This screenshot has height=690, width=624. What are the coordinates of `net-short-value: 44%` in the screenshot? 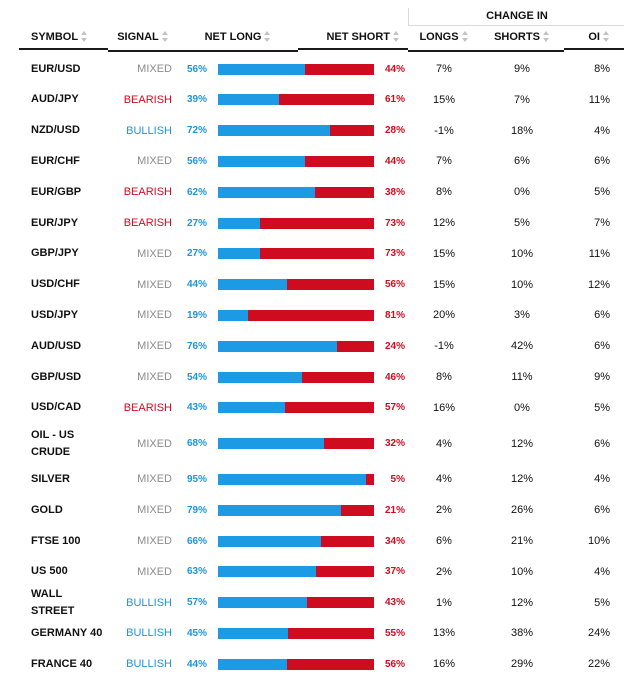 It's located at (394, 161).